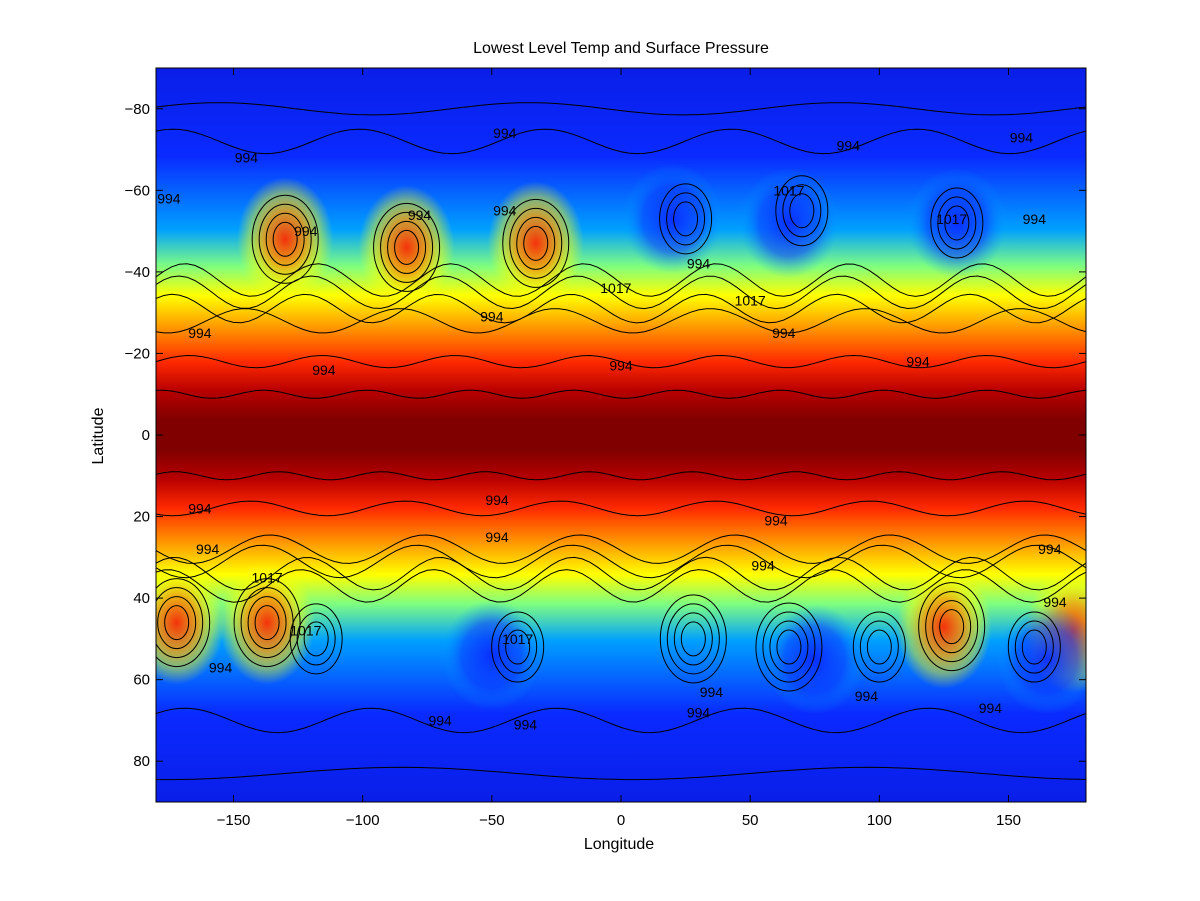 This screenshot has height=901, width=1200. What do you see at coordinates (1008, 820) in the screenshot?
I see `x-tick-label: 150` at bounding box center [1008, 820].